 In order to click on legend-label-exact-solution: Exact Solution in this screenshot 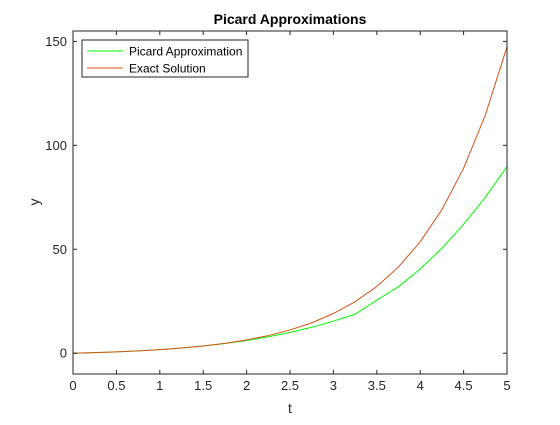, I will do `click(167, 69)`.